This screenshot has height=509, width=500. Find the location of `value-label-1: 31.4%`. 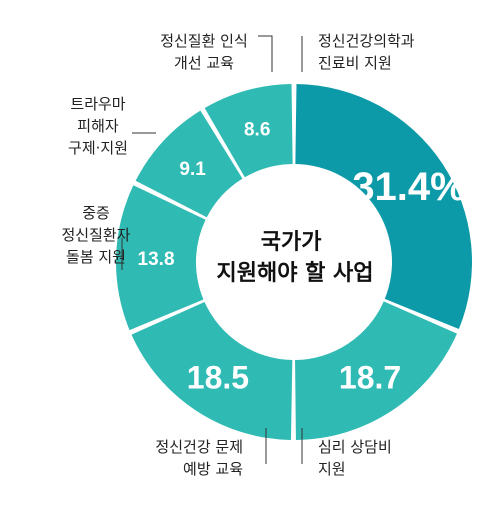

value-label-1: 31.4% is located at coordinates (408, 187).